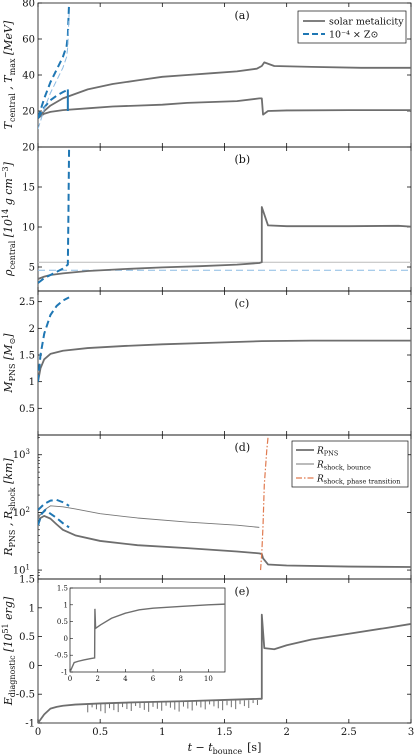 This screenshot has height=756, width=415. I want to click on x-axis-label-label_sub: bounce, so click(228, 751).